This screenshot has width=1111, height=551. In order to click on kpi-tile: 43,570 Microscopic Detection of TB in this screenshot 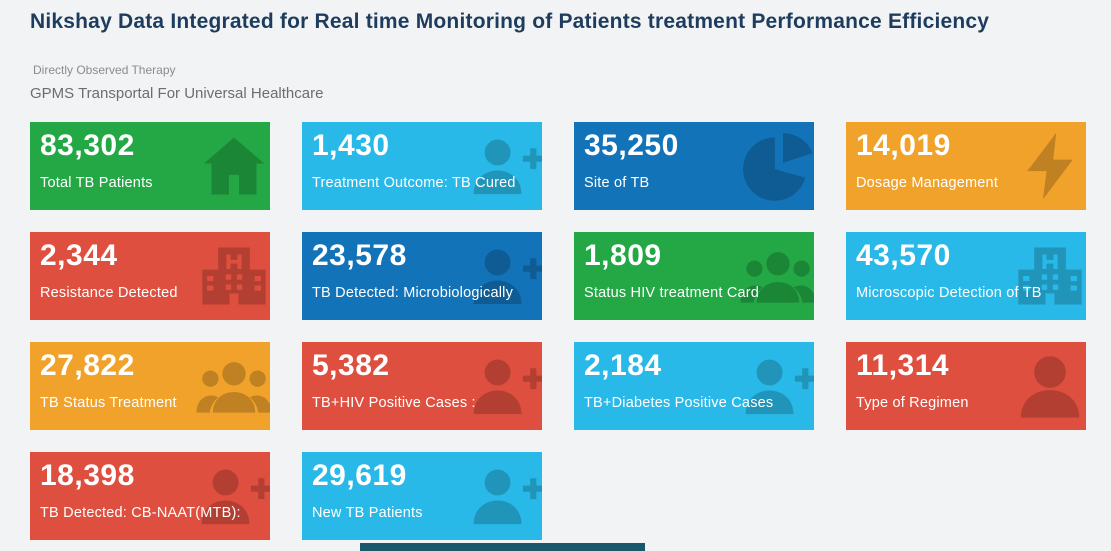, I will do `click(966, 276)`.